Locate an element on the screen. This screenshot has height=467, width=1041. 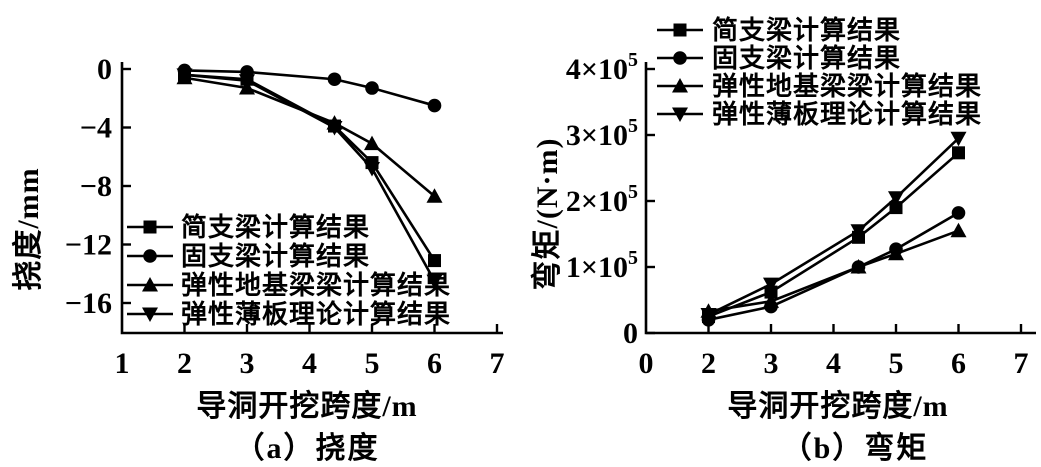
y-tick-label-base: −16 is located at coordinates (88, 303).